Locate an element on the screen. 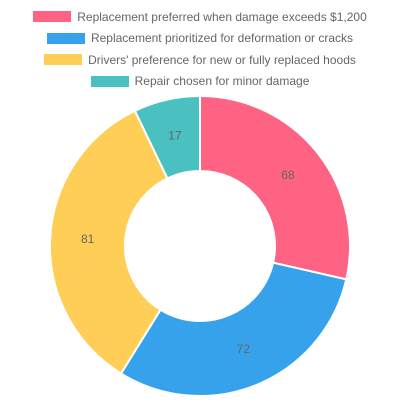  slice-value-label: 81 is located at coordinates (88, 239).